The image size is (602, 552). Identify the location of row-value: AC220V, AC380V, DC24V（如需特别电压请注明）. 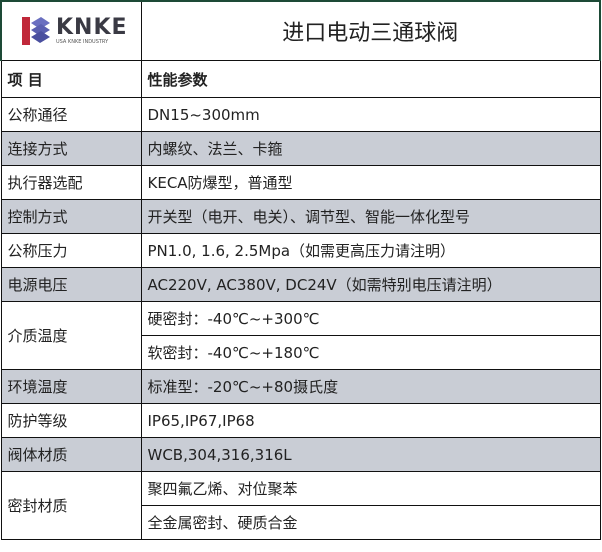
(370, 284).